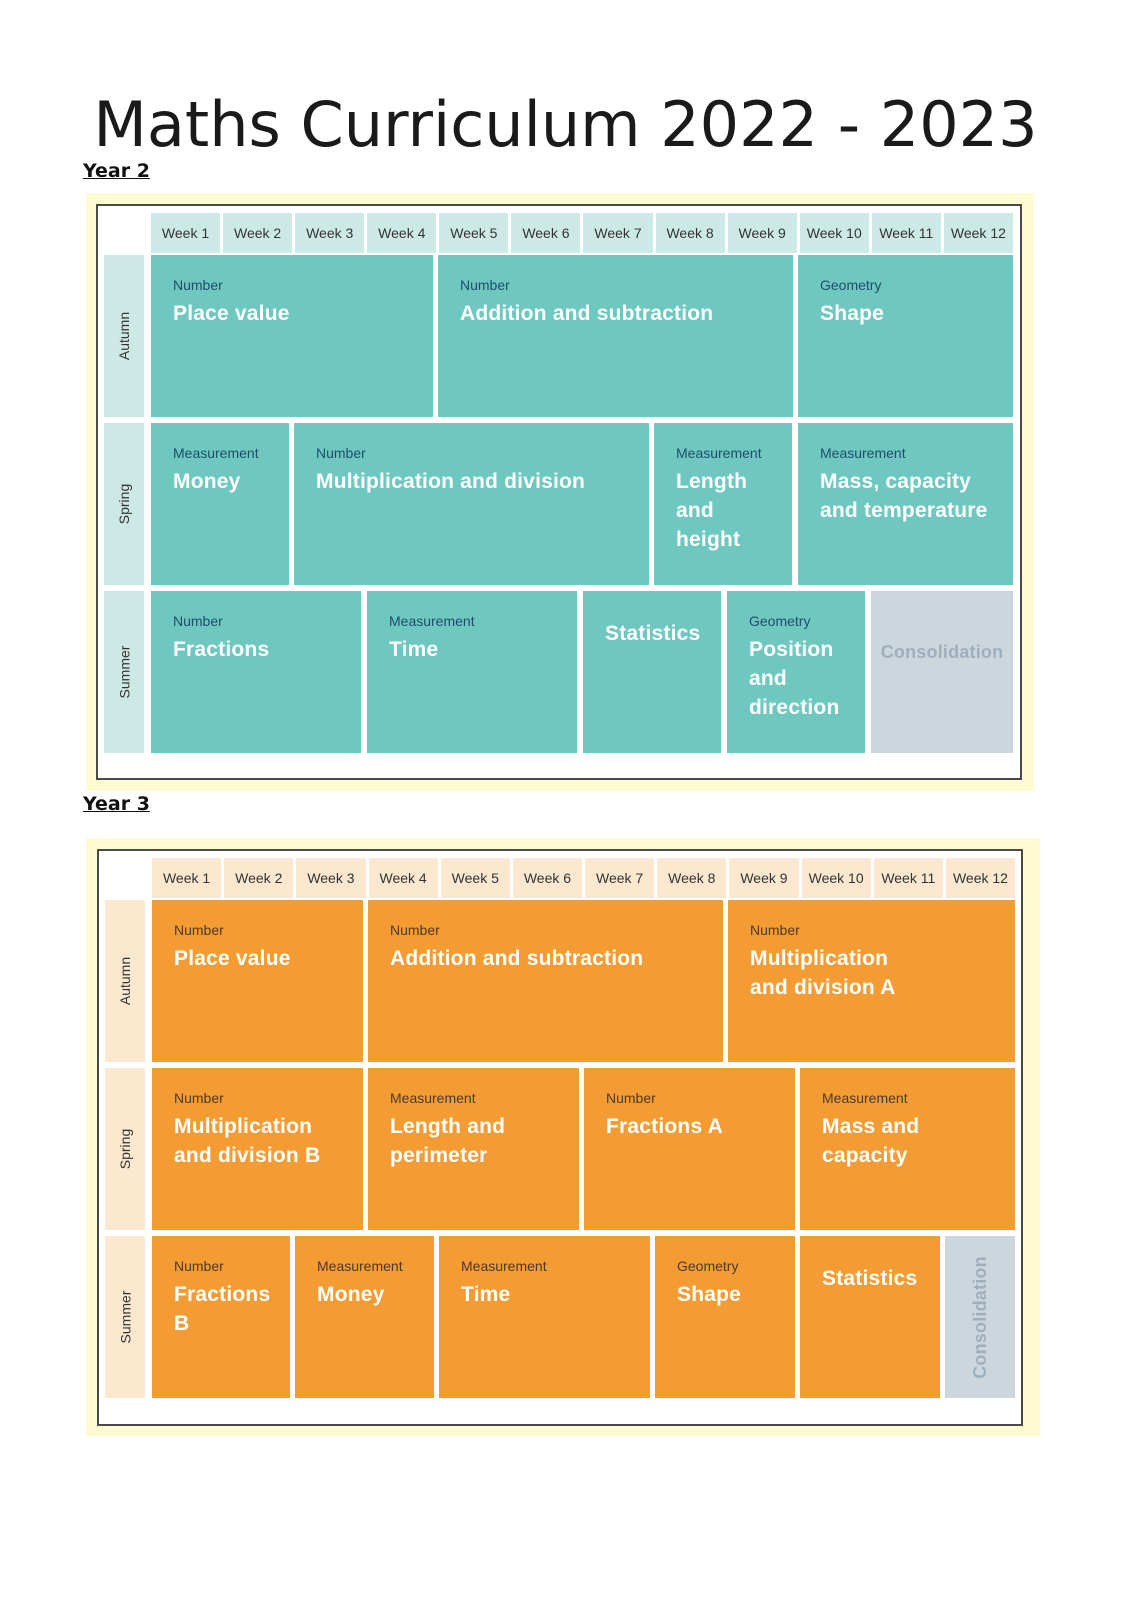  Describe the element at coordinates (689, 1149) in the screenshot. I see `topic-block: Number Fractions A` at that location.